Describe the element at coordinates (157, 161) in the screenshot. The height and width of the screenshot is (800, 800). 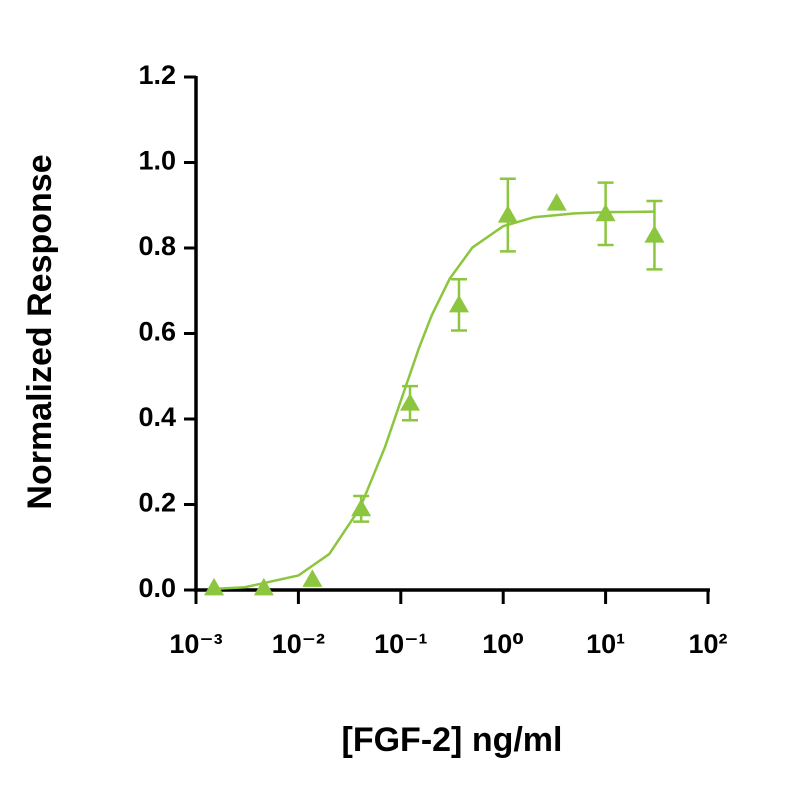
I see `y-tick-label: 1.0` at that location.